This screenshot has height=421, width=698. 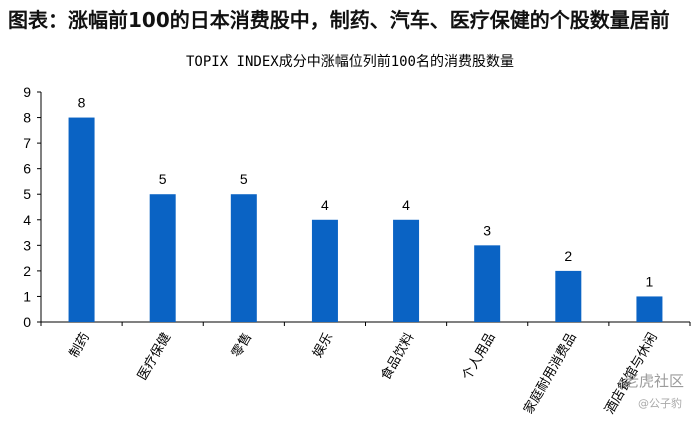 What do you see at coordinates (27, 143) in the screenshot?
I see `y-tick-label: 7` at bounding box center [27, 143].